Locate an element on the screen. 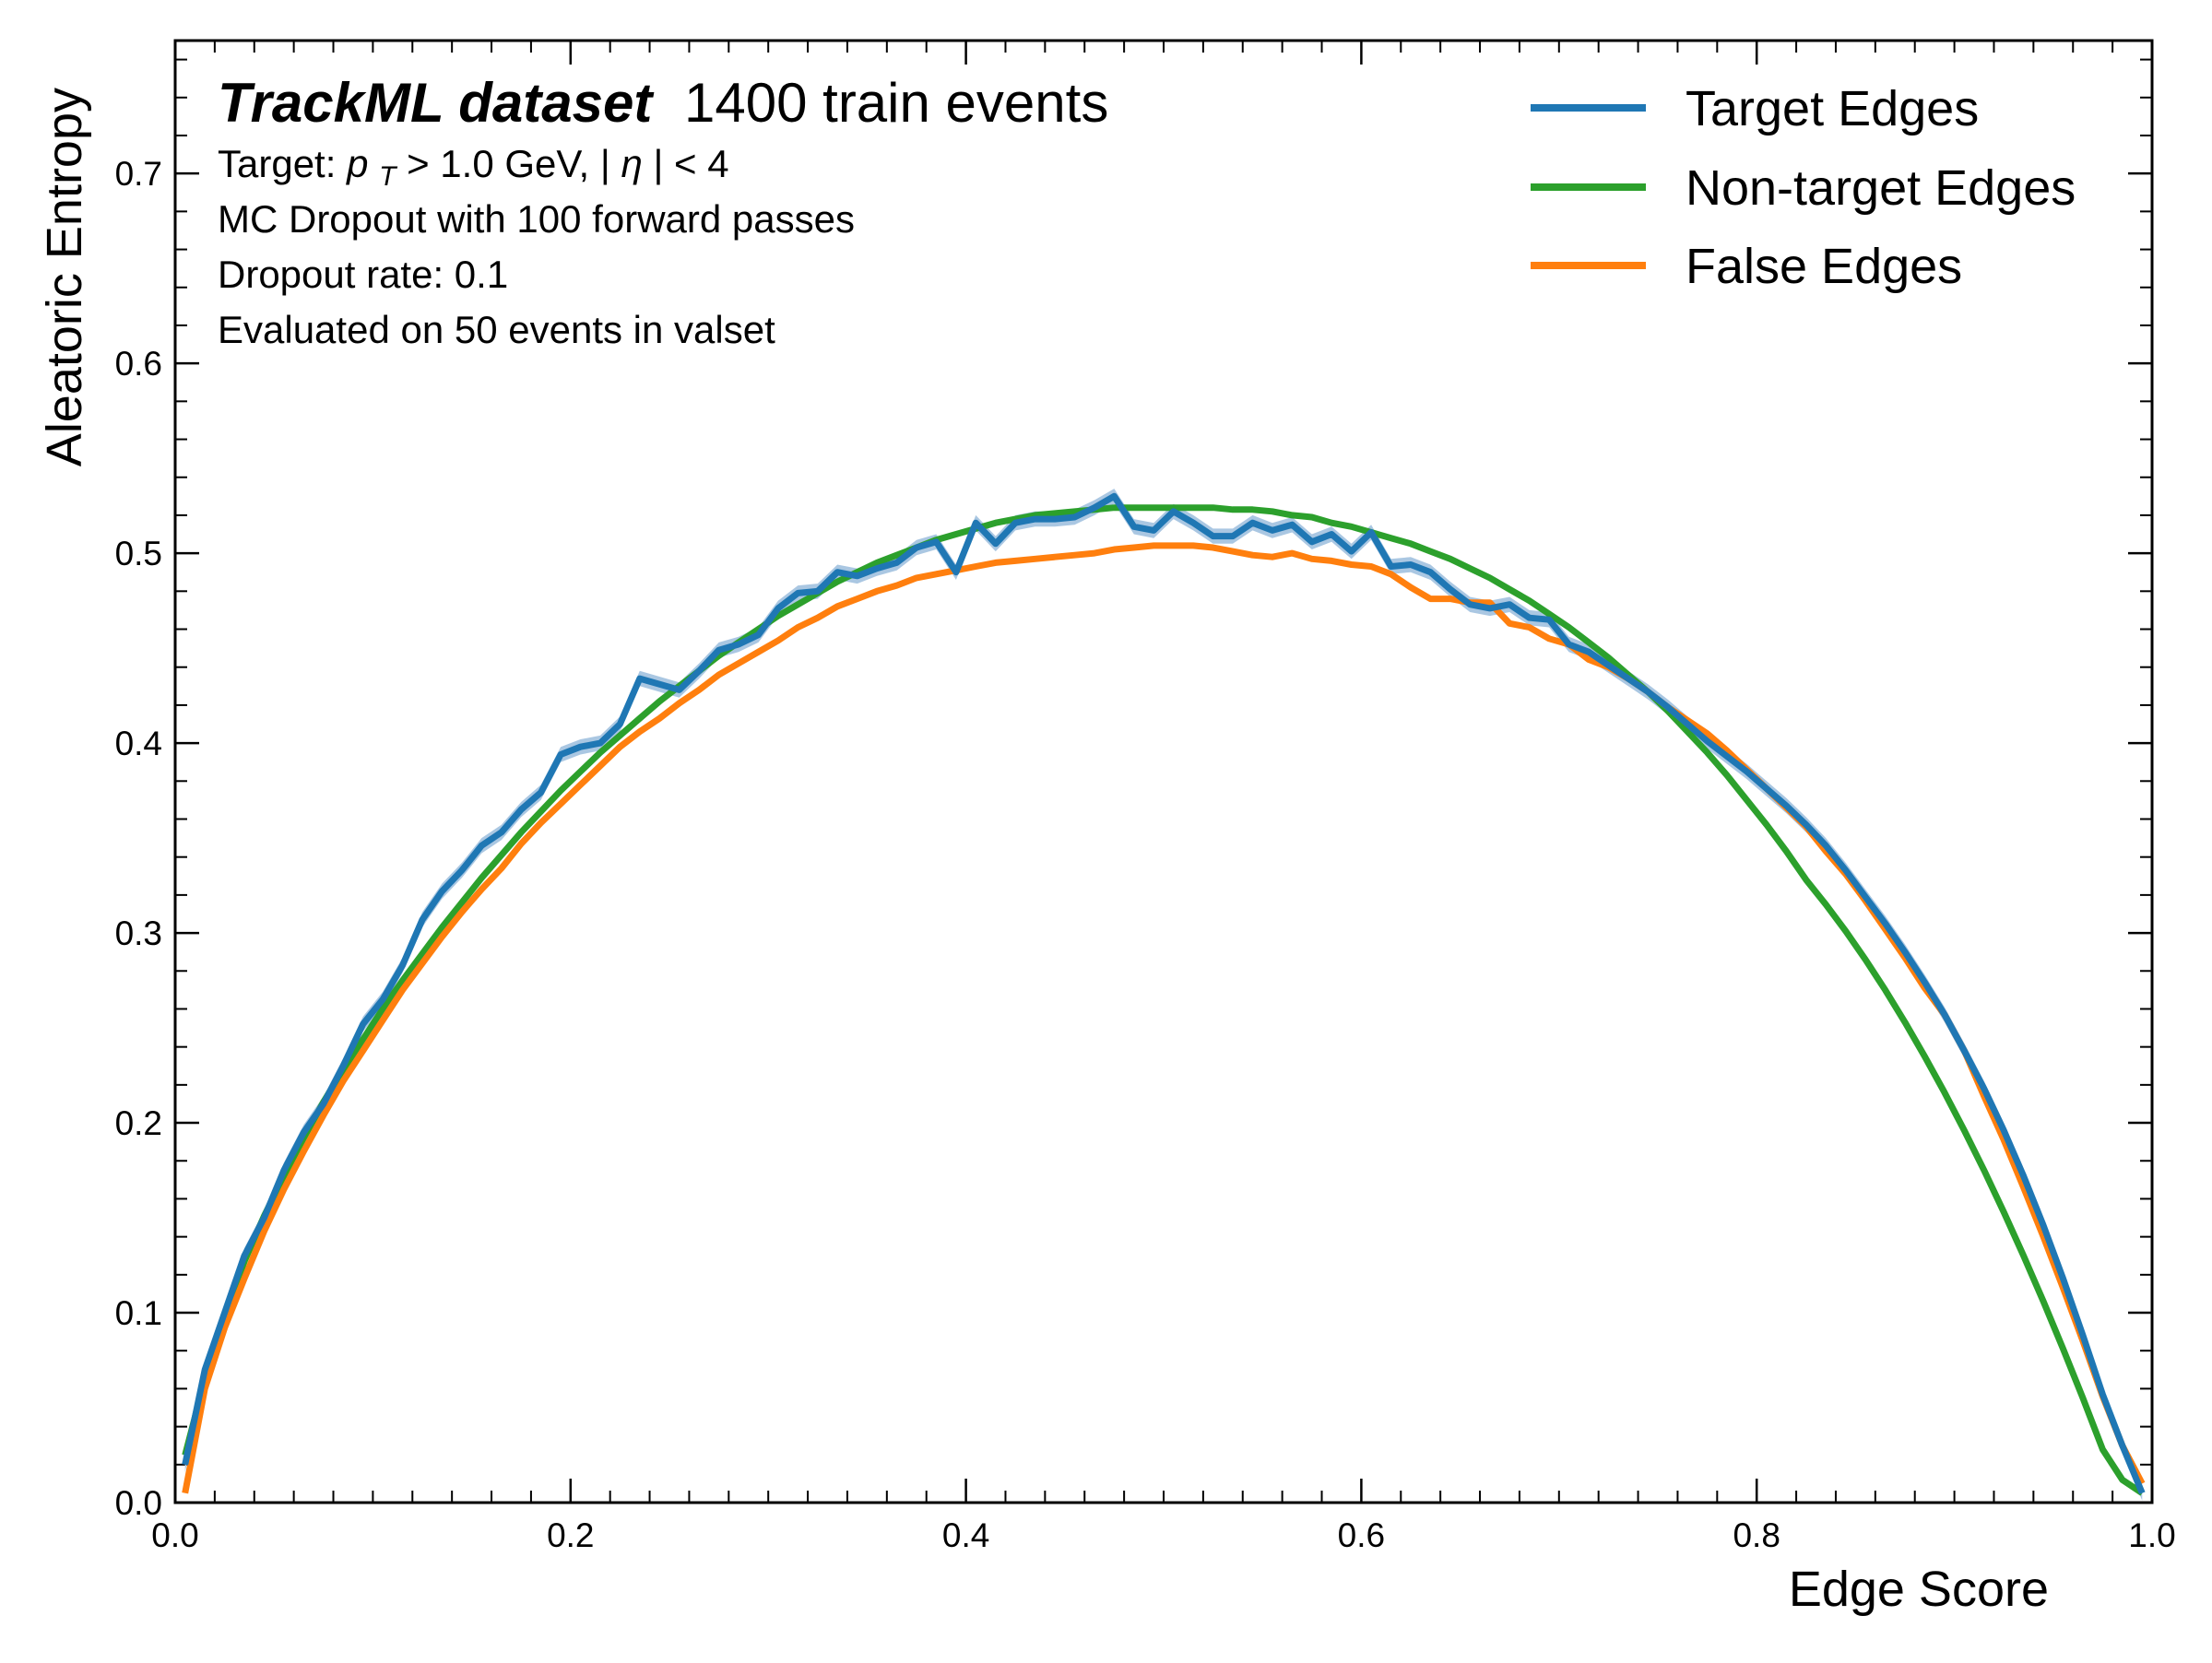 The image size is (2212, 1663). y-tick-label: 0.4 is located at coordinates (139, 743).